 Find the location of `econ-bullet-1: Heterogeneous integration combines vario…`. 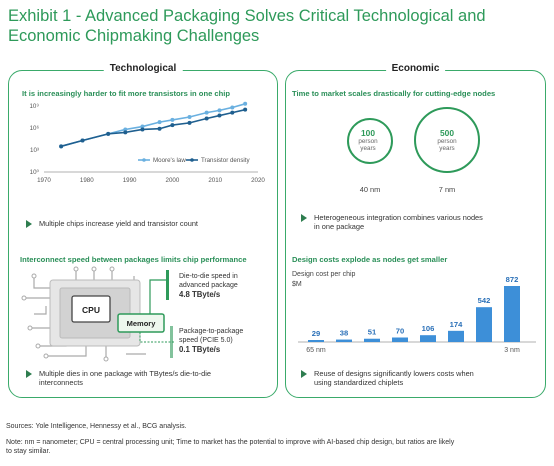

econ-bullet-1: Heterogeneous integration combines vario… is located at coordinates (398, 222).